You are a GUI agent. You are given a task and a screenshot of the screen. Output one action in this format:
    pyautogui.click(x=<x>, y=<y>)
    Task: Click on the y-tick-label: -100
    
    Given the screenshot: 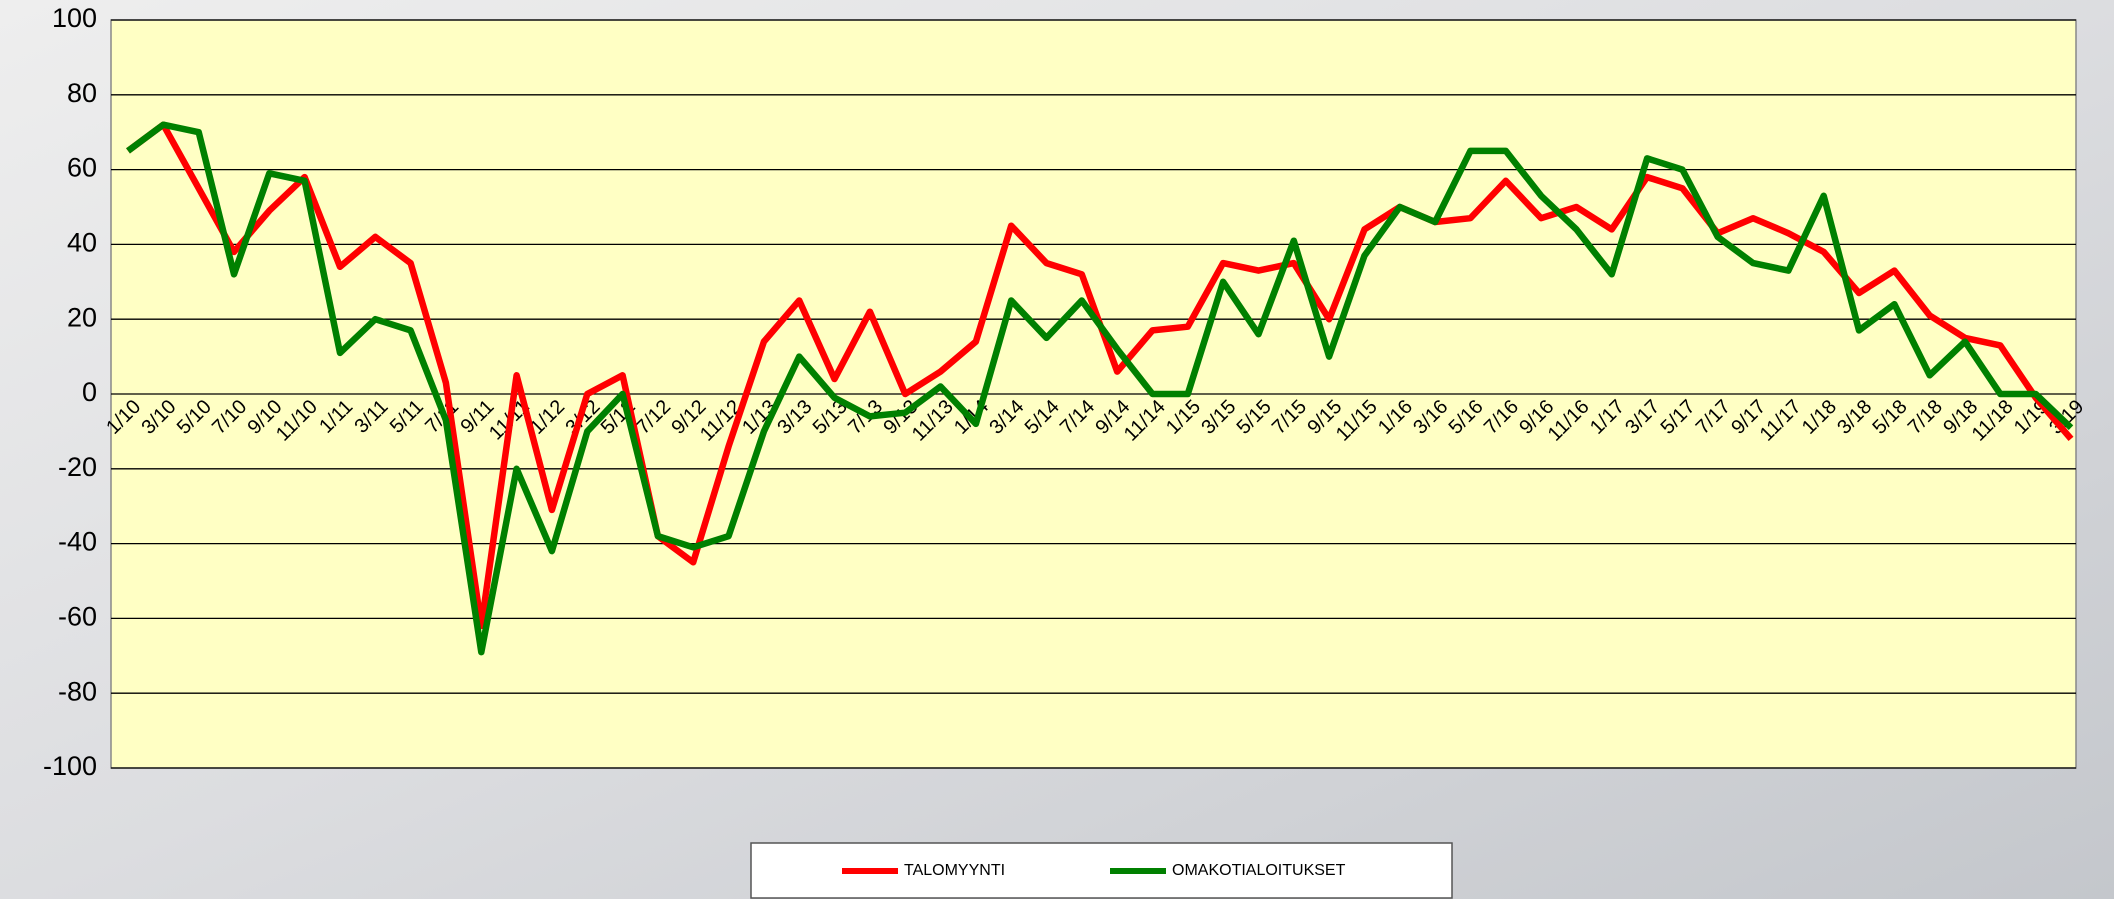 What is the action you would take?
    pyautogui.click(x=70, y=766)
    